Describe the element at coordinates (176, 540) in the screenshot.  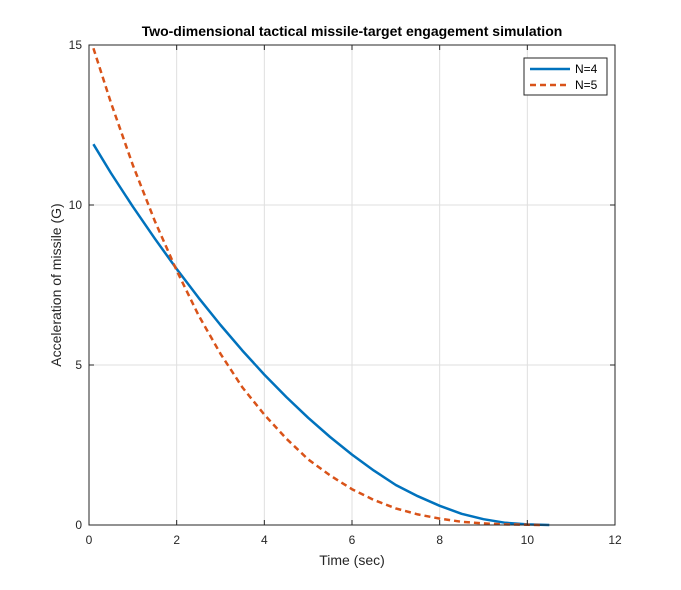
I see `x-tick-label: 2` at that location.